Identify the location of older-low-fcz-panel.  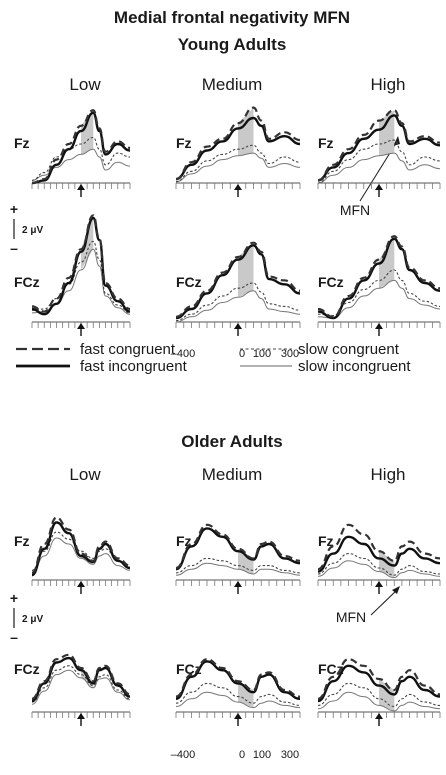
(81, 690).